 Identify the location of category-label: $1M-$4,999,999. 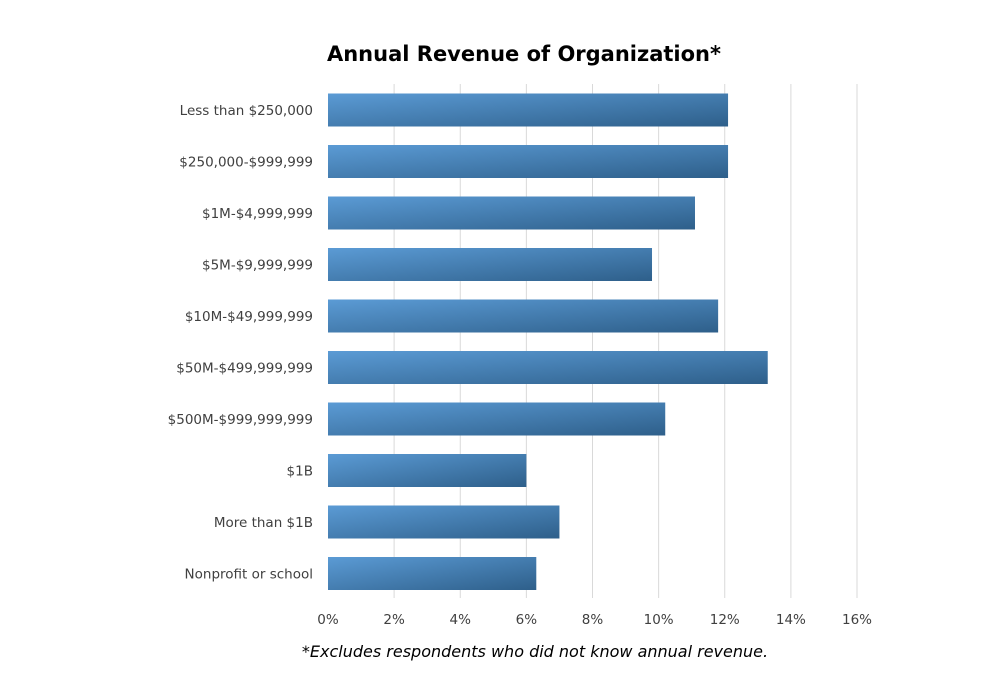
(257, 214).